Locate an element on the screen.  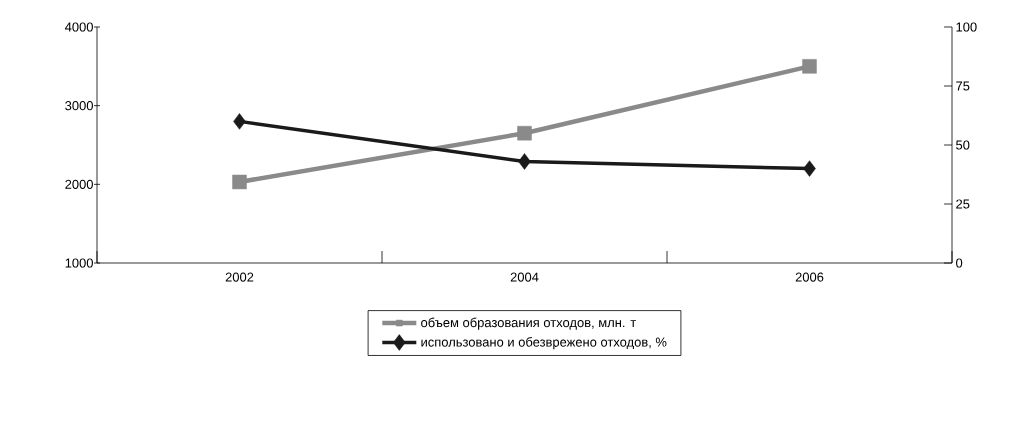
y2-tick-label: 25 is located at coordinates (963, 204).